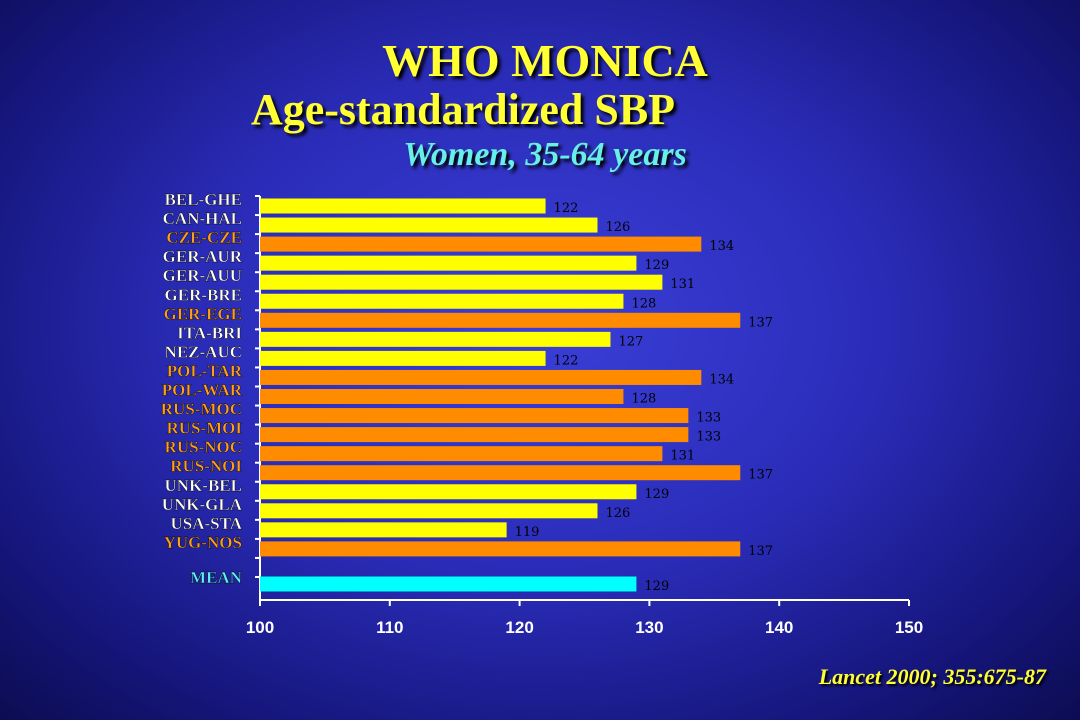 The image size is (1080, 720). Describe the element at coordinates (779, 627) in the screenshot. I see `x-tick-label: 140` at that location.